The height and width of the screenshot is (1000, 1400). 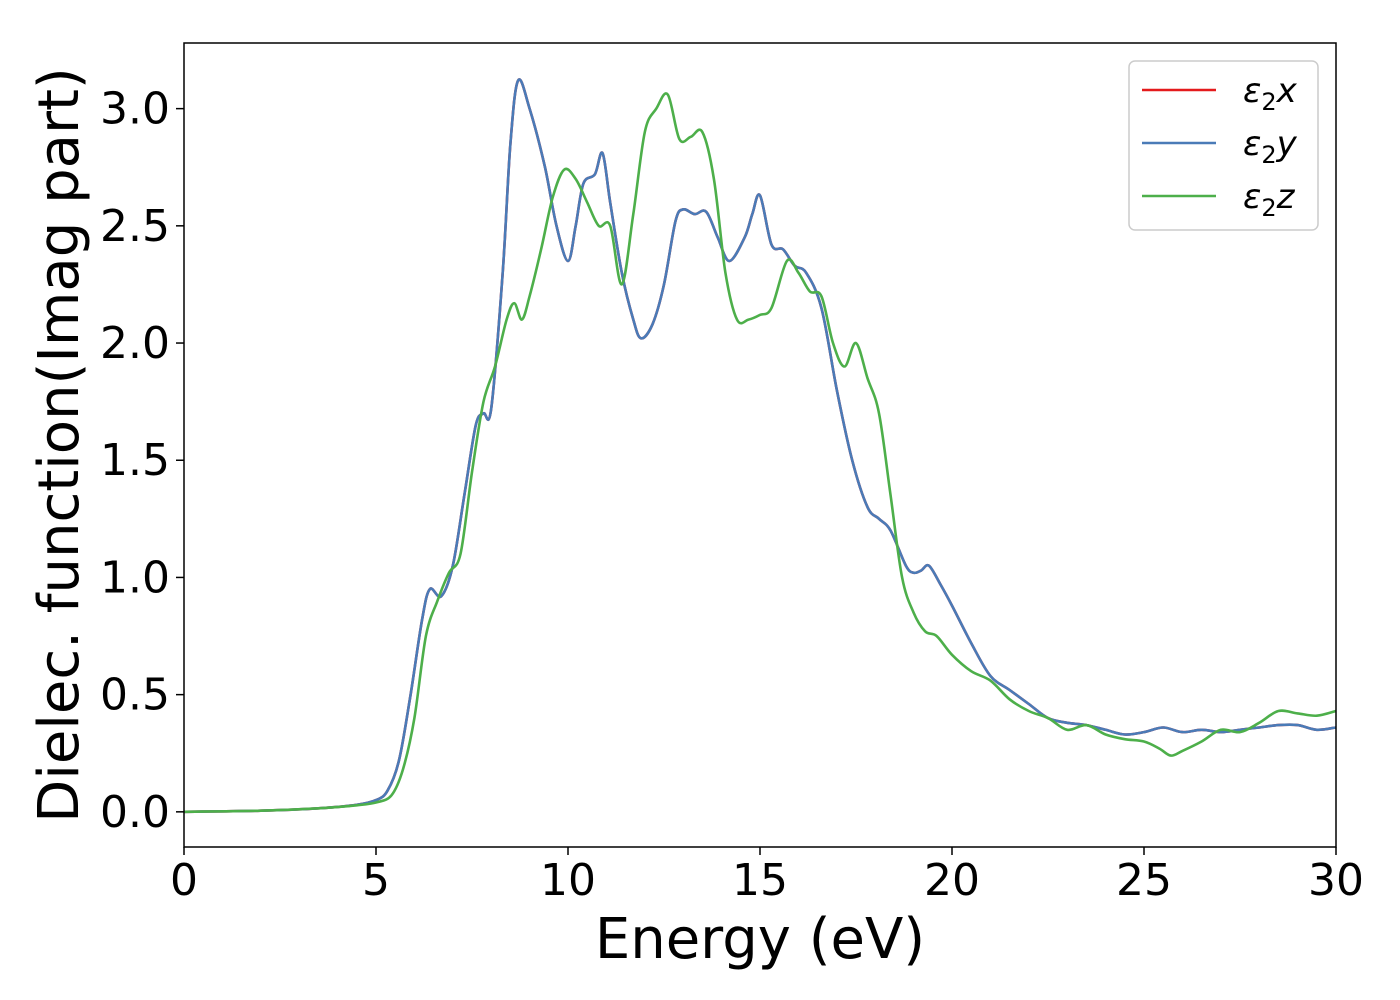 What do you see at coordinates (760, 880) in the screenshot?
I see `x-tick-label: 15` at bounding box center [760, 880].